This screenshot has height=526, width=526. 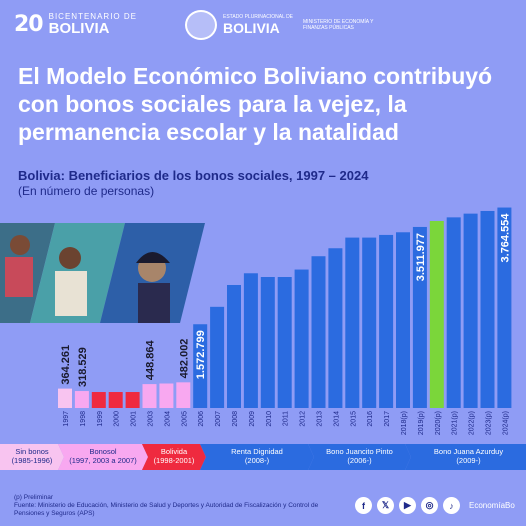 I want to click on x-tick-1997: 1997, so click(x=66, y=419).